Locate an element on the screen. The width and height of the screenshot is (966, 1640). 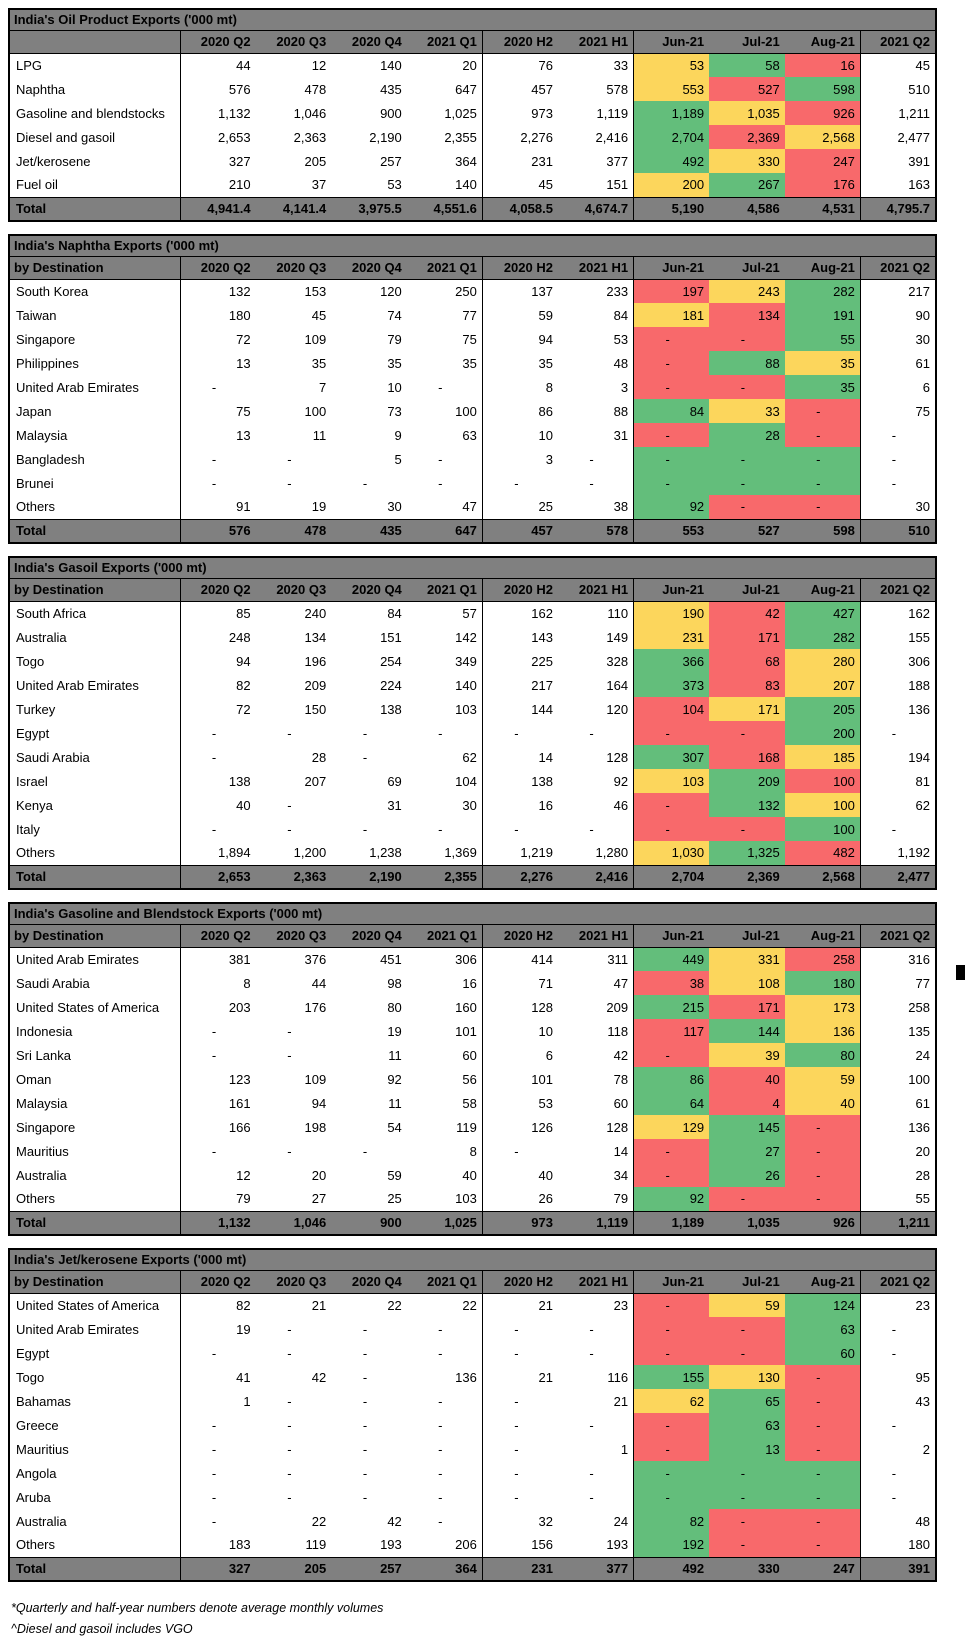
value-cell: 61 is located at coordinates (897, 363).